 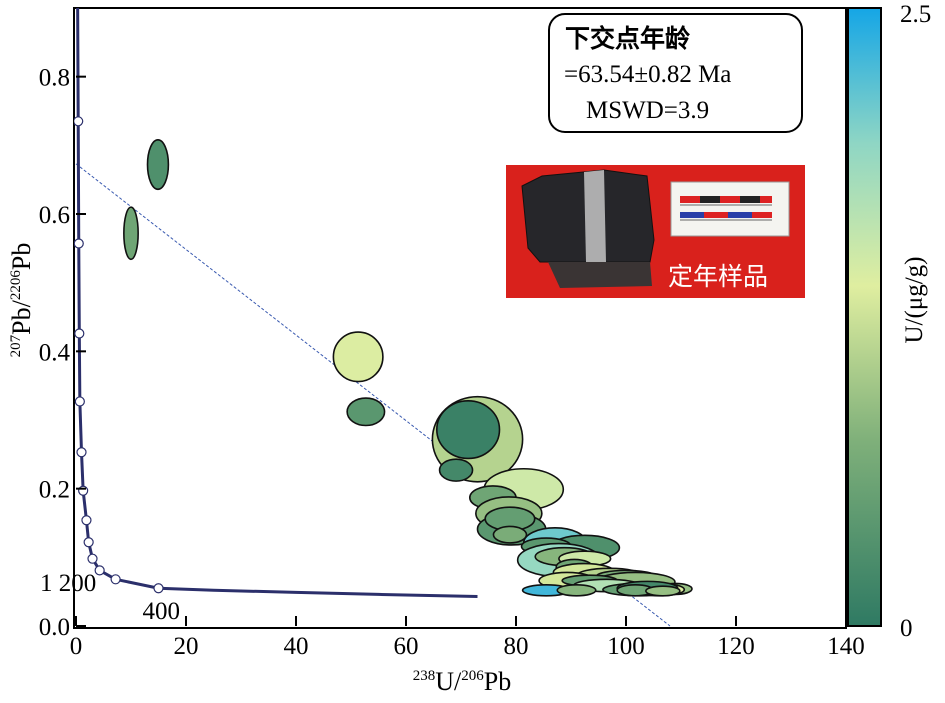 What do you see at coordinates (55, 352) in the screenshot?
I see `y-tick-label: 0.4` at bounding box center [55, 352].